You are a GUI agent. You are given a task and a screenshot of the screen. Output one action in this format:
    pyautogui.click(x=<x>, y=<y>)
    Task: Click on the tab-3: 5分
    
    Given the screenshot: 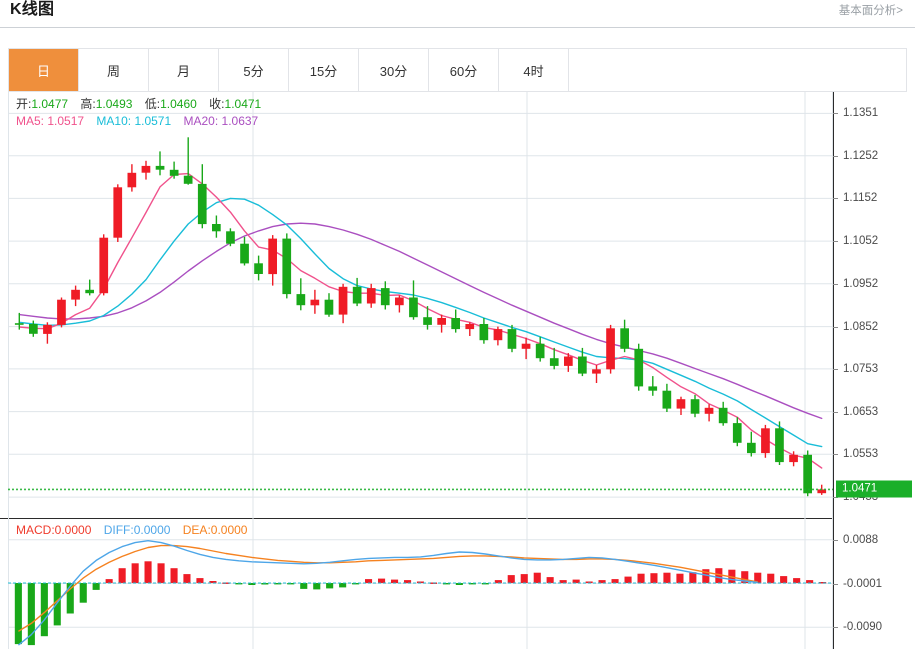 What is the action you would take?
    pyautogui.click(x=254, y=70)
    